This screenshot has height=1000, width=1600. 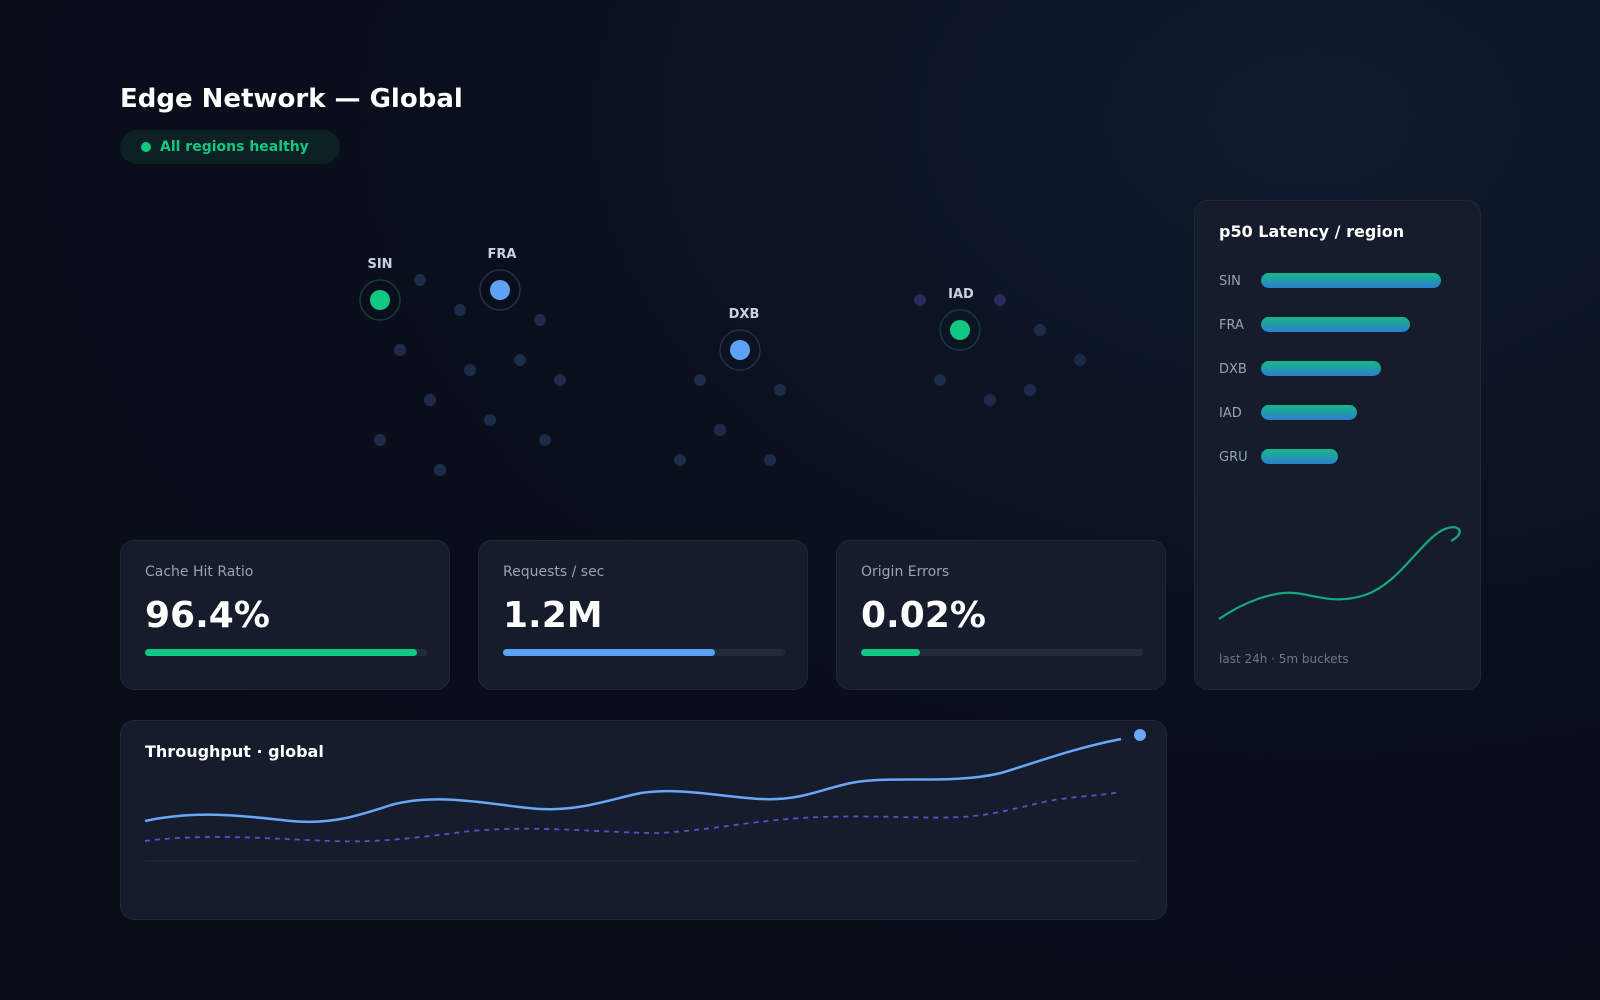 I want to click on throughput-endpoint-marker, so click(x=1140, y=735).